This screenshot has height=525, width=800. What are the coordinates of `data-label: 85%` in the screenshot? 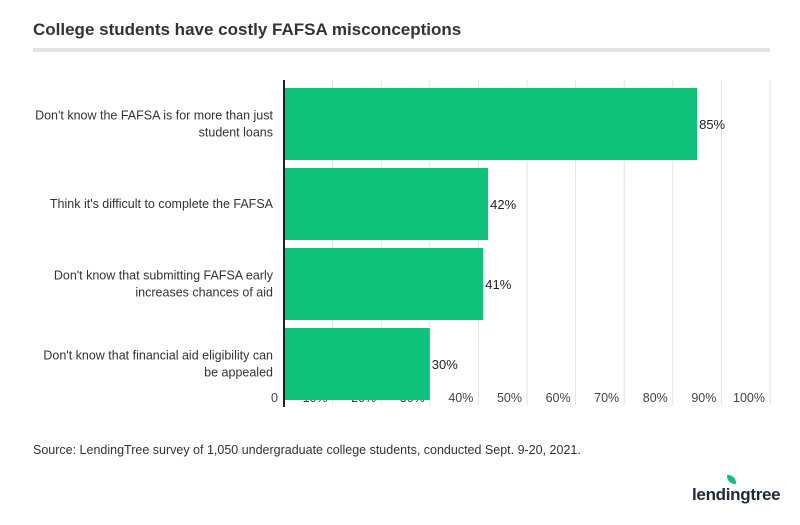 It's located at (712, 124).